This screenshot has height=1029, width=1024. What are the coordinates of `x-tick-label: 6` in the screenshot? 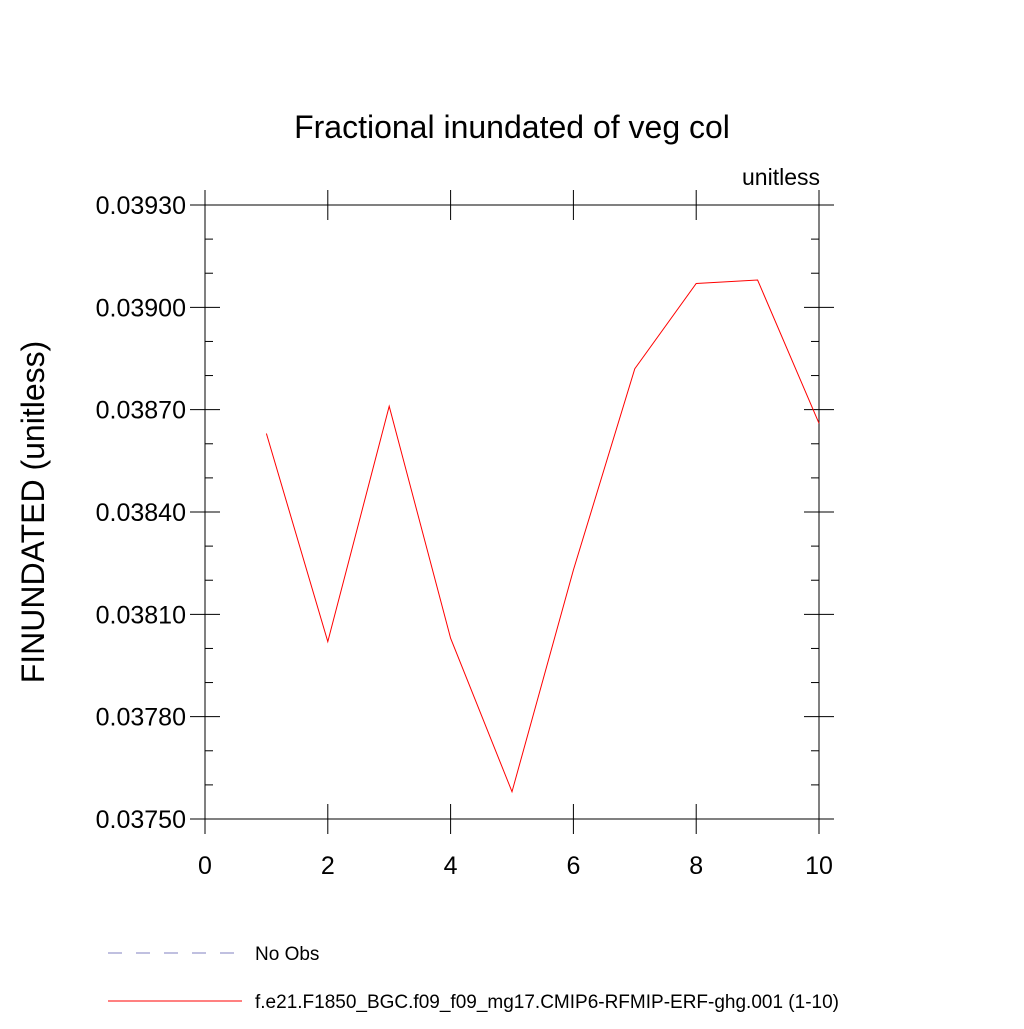 It's located at (573, 866).